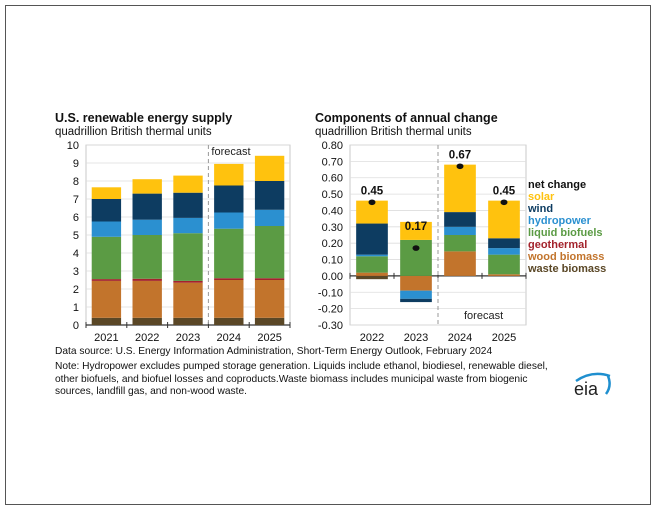 Image resolution: width=659 pixels, height=511 pixels. What do you see at coordinates (586, 388) in the screenshot?
I see `svg-text: eia` at bounding box center [586, 388].